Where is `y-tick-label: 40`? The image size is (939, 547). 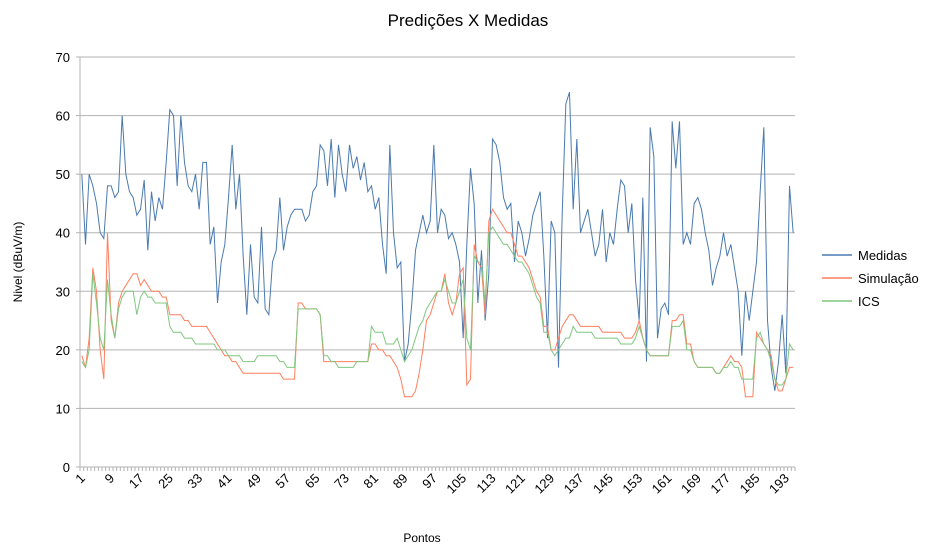 y-tick-label: 40 is located at coordinates (63, 233).